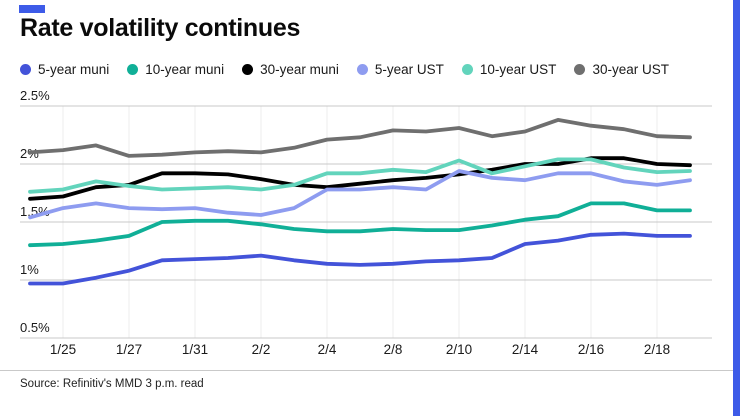 The image size is (740, 416). I want to click on legend-item-30-year-muni: 30-year muni, so click(290, 69).